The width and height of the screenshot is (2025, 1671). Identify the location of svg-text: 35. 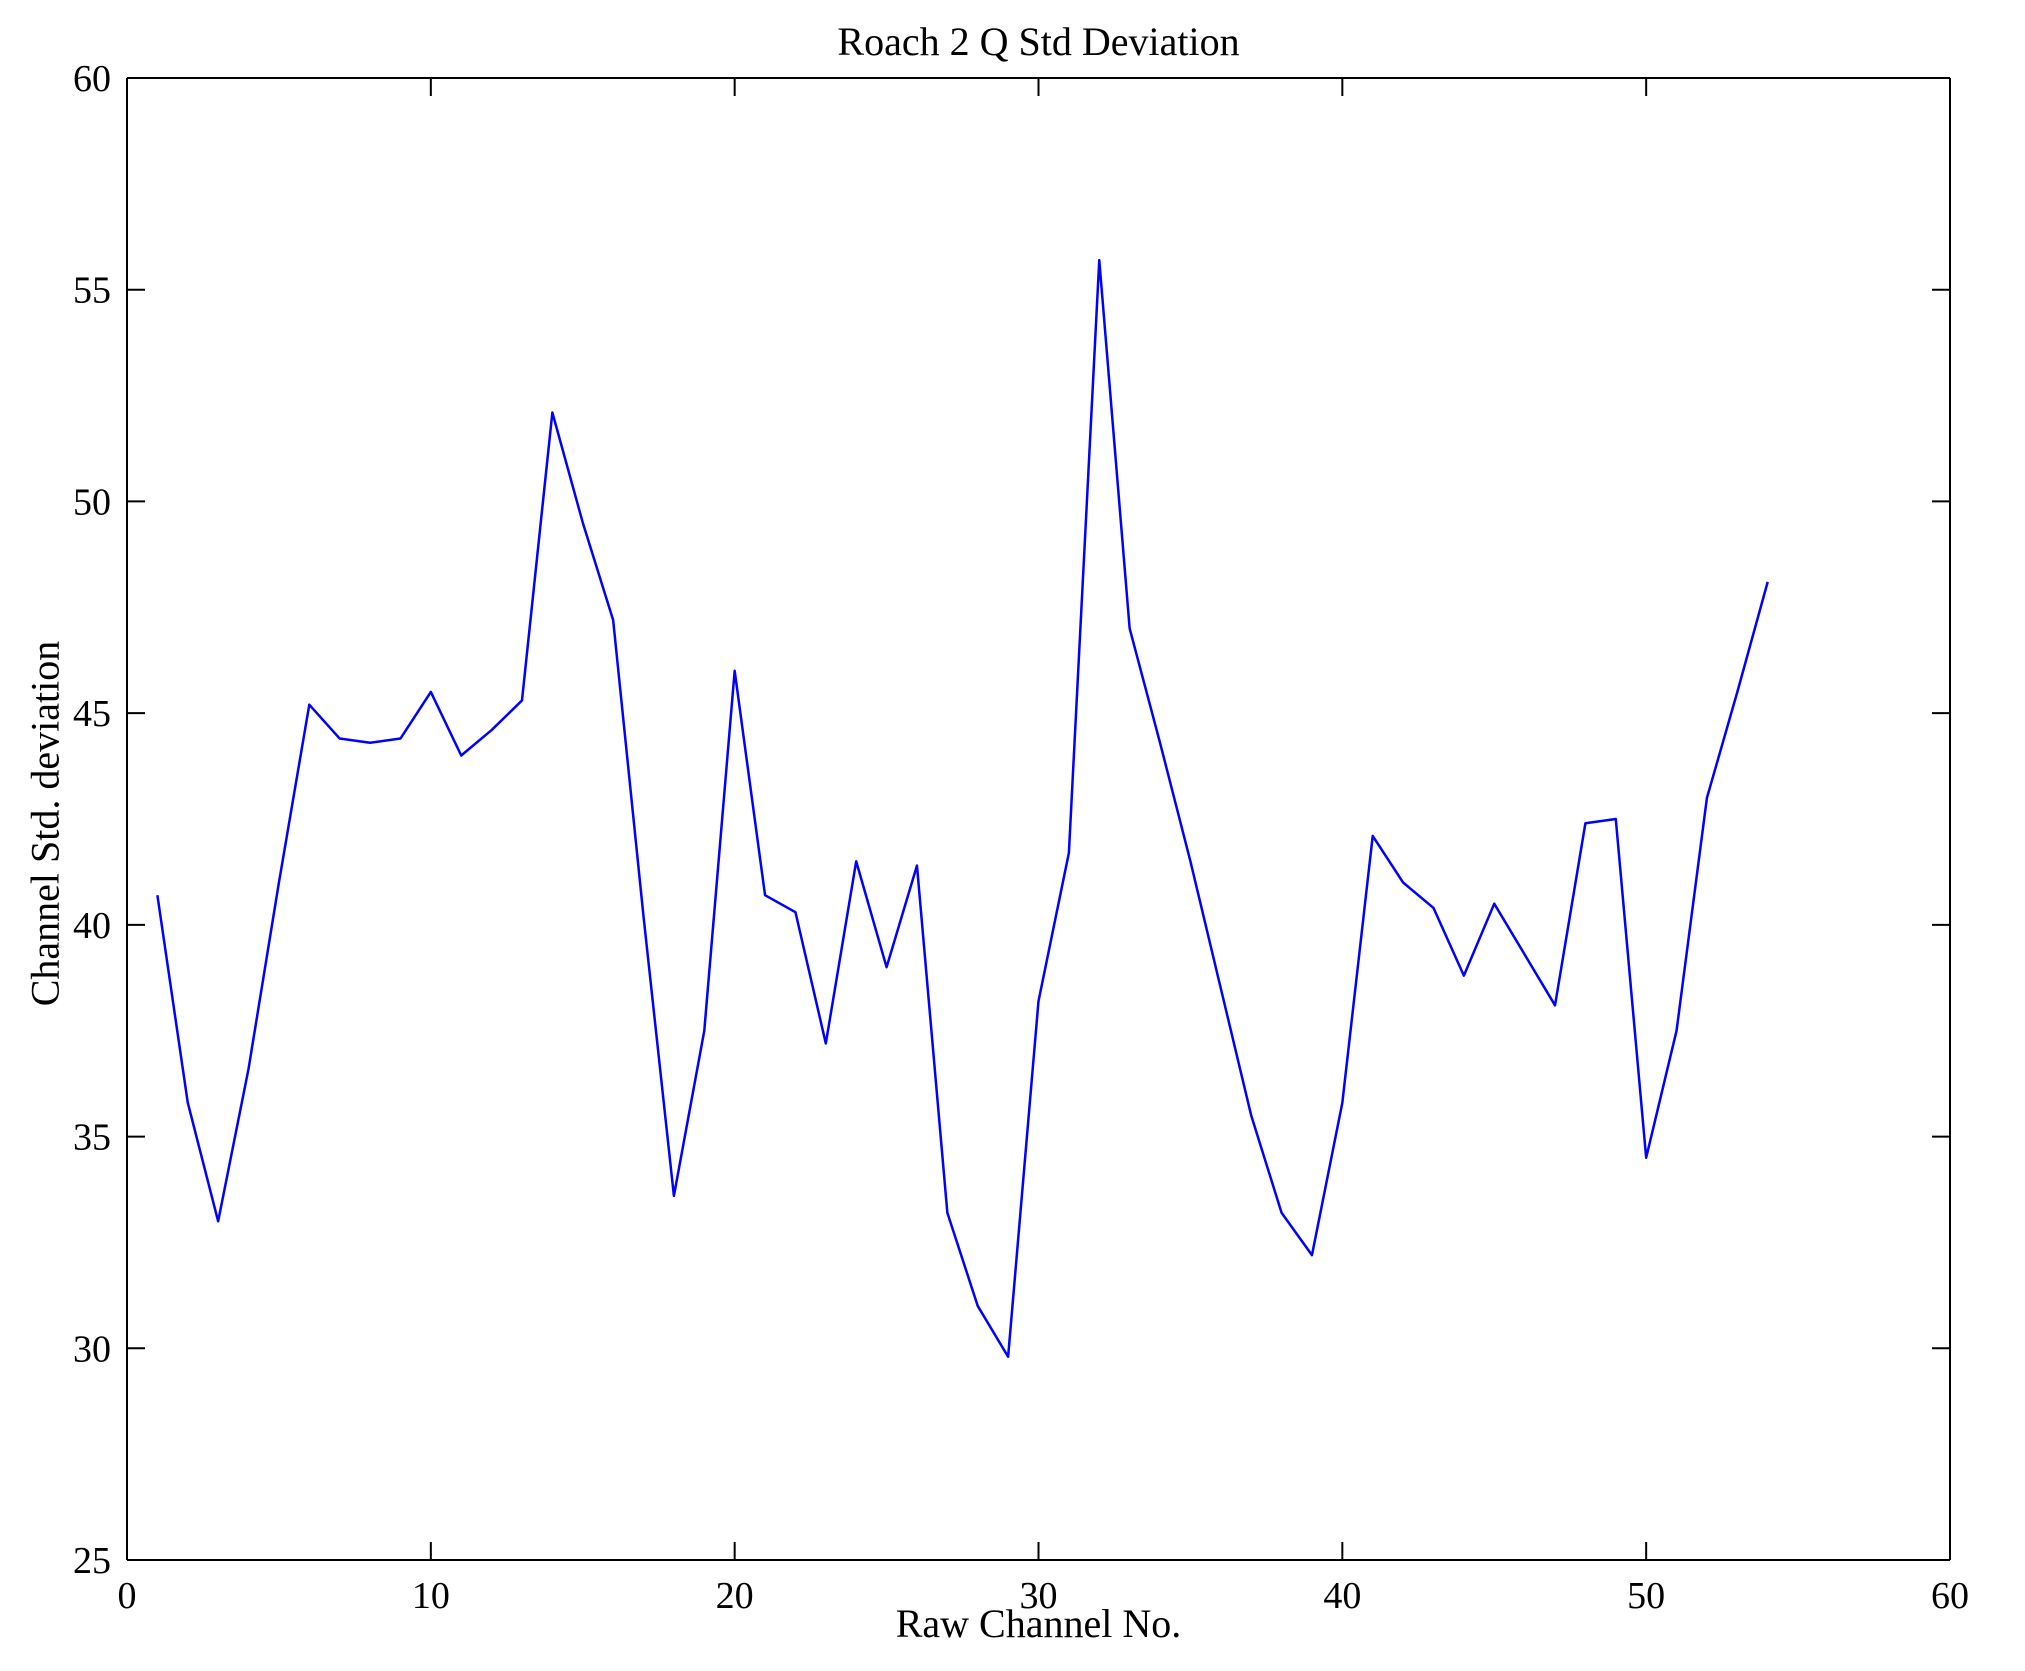
(92, 1138).